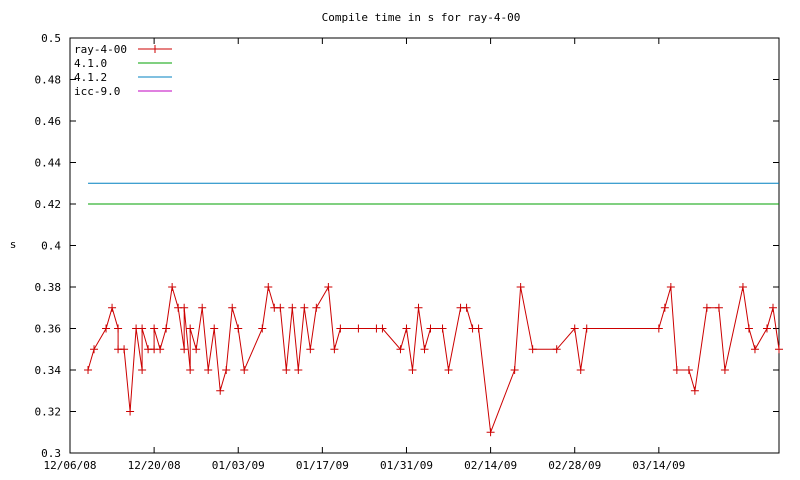  Describe the element at coordinates (238, 465) in the screenshot. I see `x-tick-label: 01/03/09` at that location.